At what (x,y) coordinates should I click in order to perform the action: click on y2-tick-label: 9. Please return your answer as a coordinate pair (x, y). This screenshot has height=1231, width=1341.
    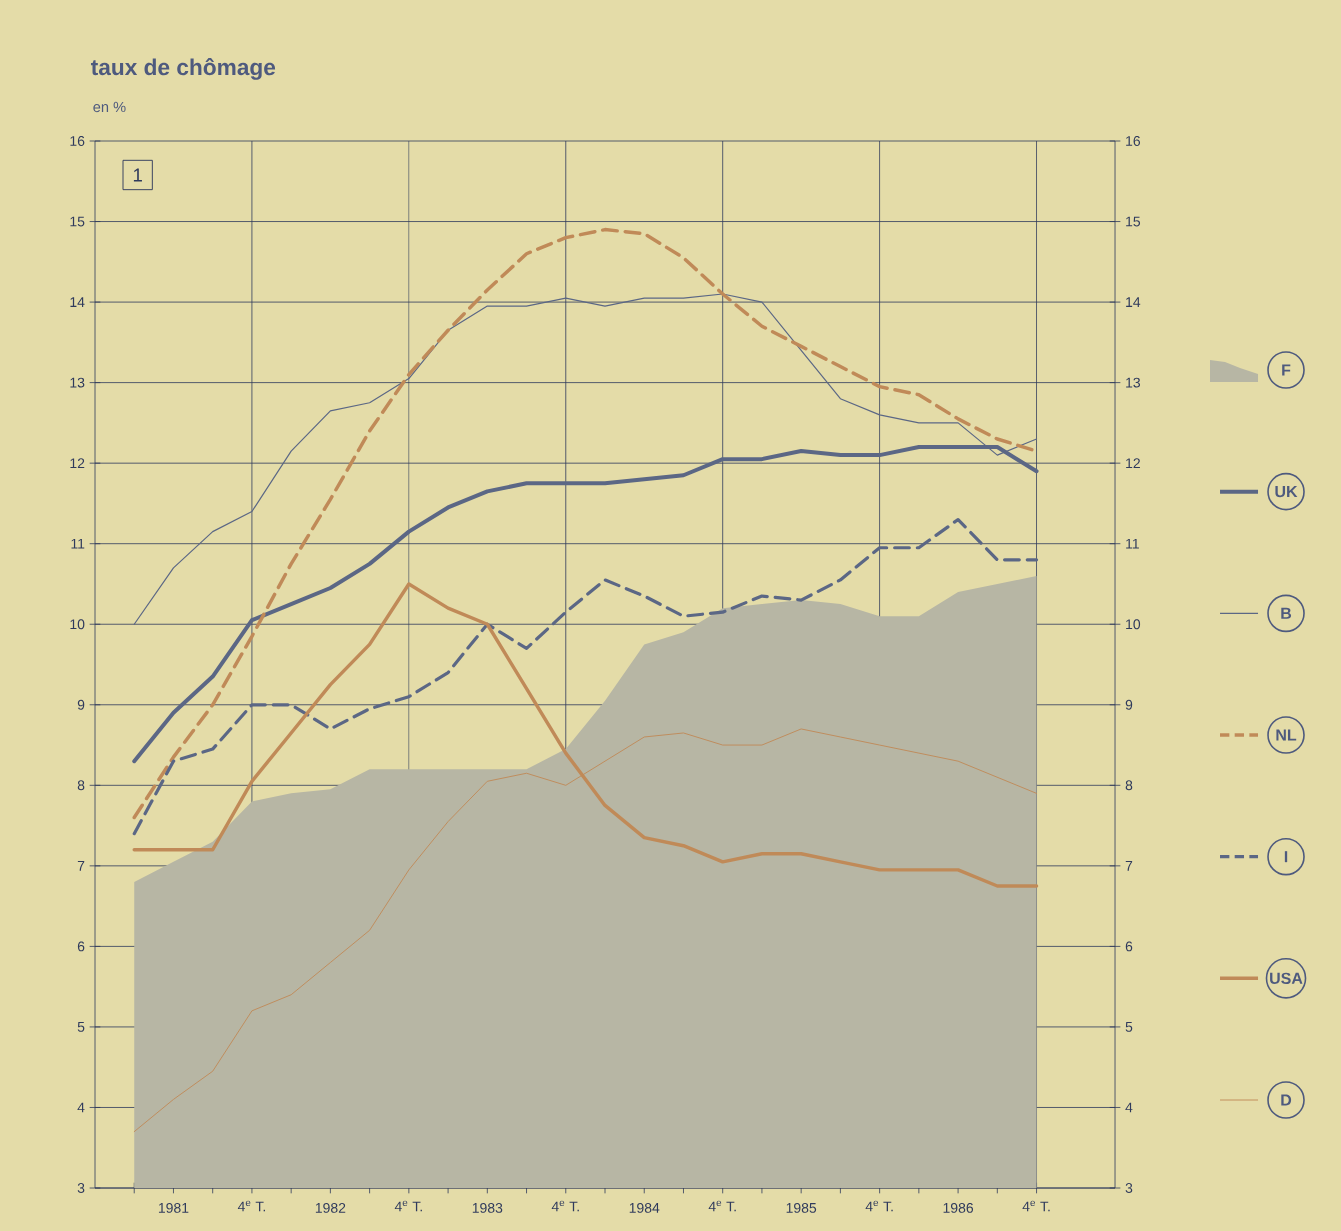
    Looking at the image, I should click on (1129, 704).